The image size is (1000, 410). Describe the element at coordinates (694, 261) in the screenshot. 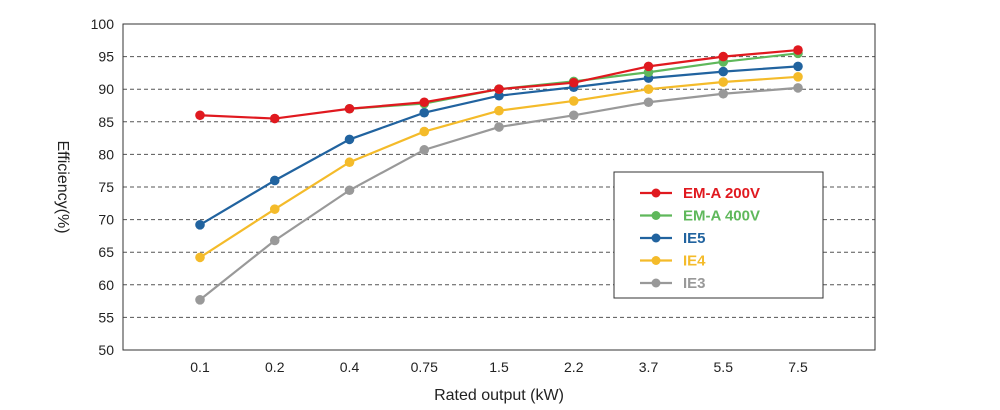

I see `legend-label: IE4` at that location.